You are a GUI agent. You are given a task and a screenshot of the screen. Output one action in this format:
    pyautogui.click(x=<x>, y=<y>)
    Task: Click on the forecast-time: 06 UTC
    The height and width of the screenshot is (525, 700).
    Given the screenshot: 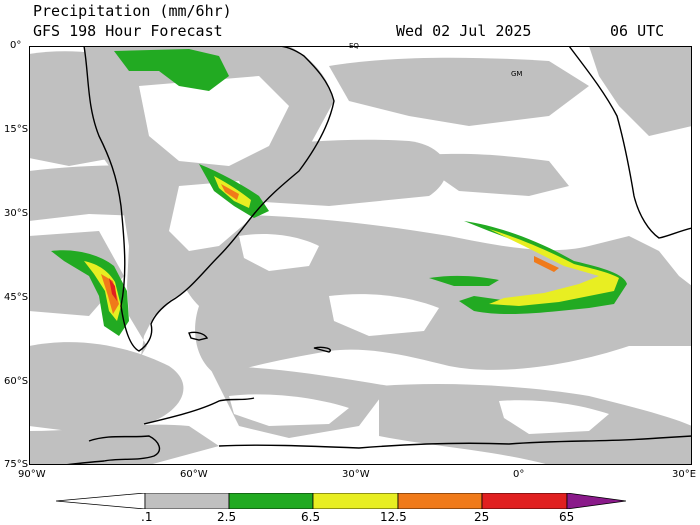 What is the action you would take?
    pyautogui.click(x=637, y=31)
    